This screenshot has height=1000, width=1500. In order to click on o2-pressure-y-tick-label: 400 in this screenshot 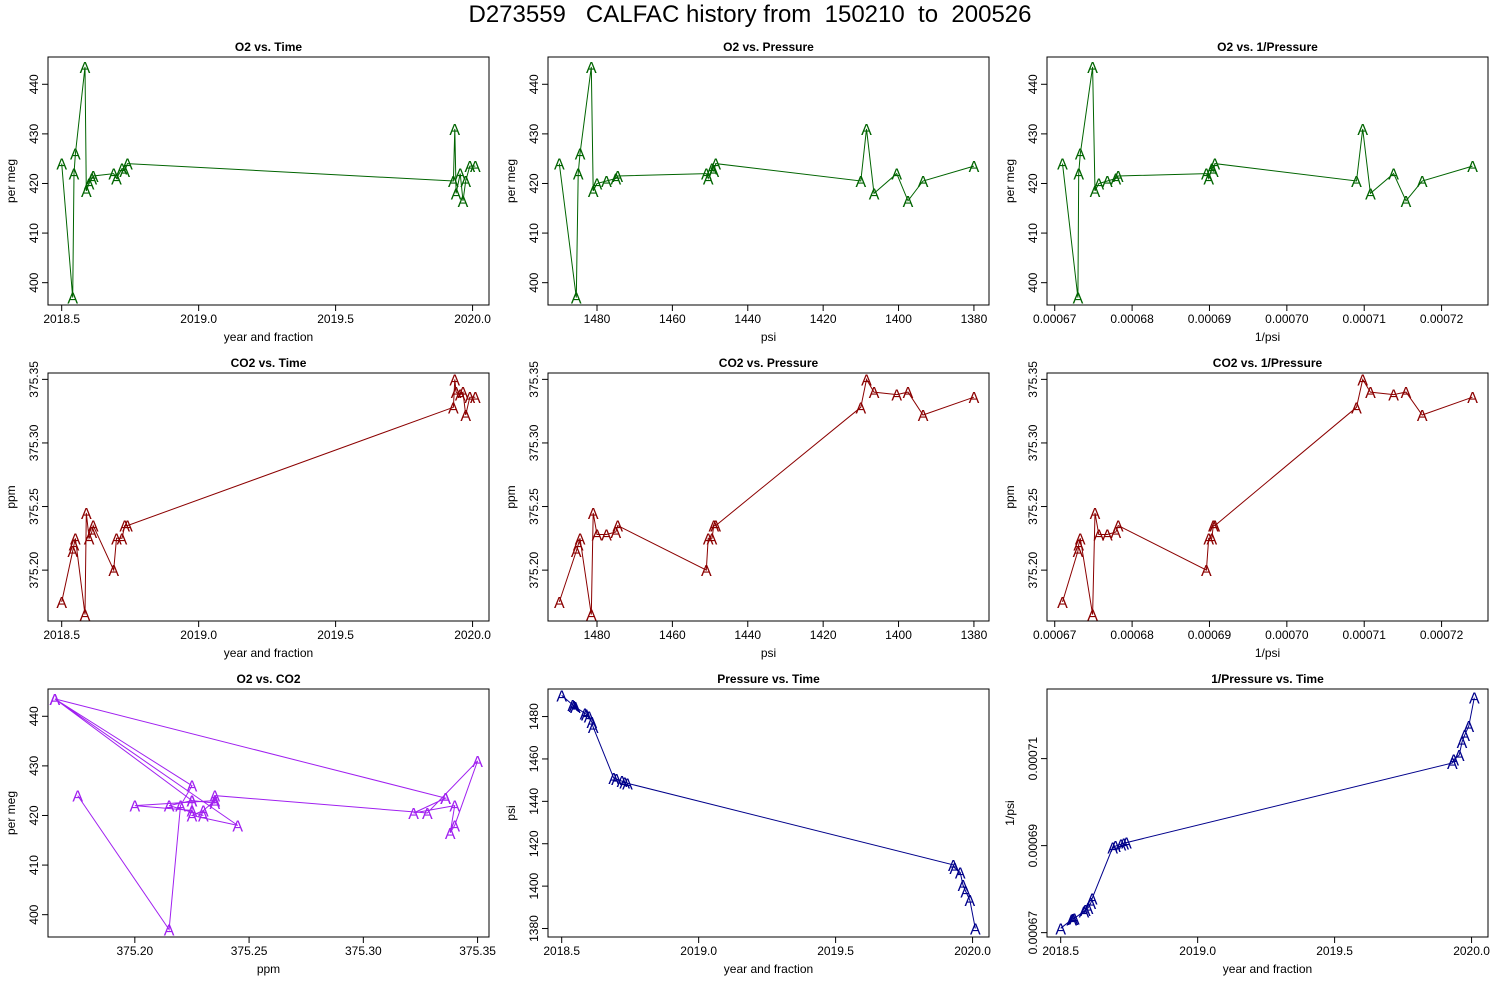, I will do `click(534, 282)`.